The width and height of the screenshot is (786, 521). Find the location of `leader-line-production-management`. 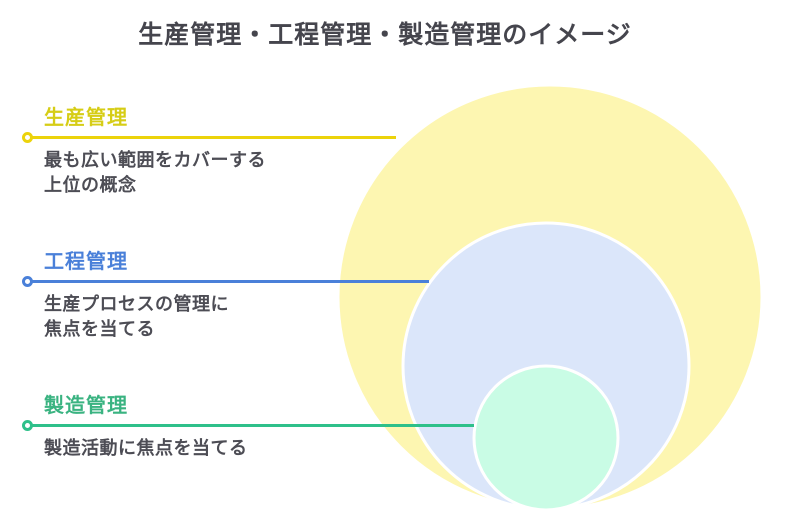

leader-line-production-management is located at coordinates (209, 137).